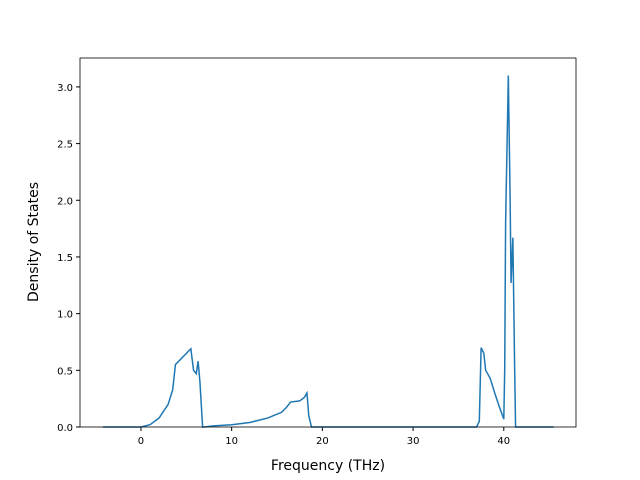  What do you see at coordinates (413, 441) in the screenshot?
I see `x-tick-label: 30` at bounding box center [413, 441].